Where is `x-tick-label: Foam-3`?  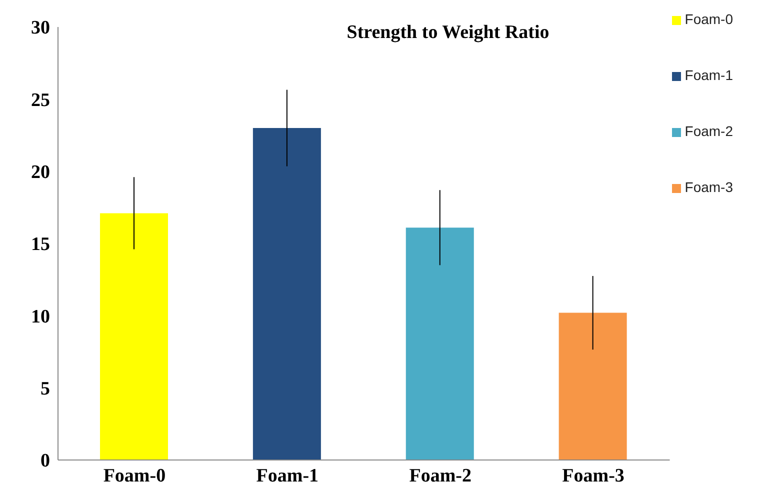 x-tick-label: Foam-3 is located at coordinates (593, 475).